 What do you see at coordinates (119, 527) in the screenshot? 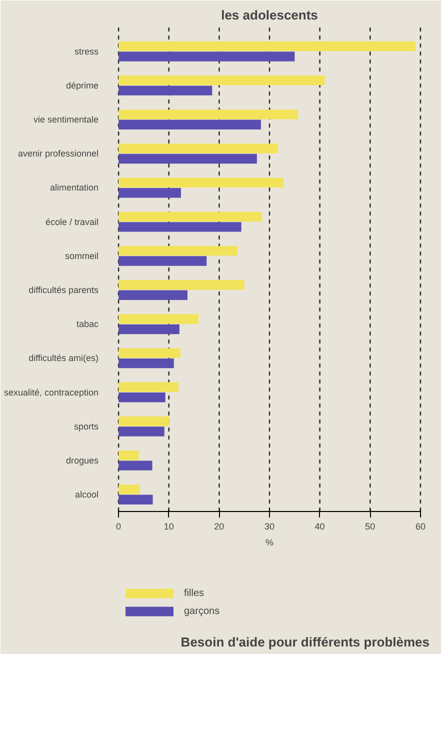
I see `x-tick-label: 0` at bounding box center [119, 527].